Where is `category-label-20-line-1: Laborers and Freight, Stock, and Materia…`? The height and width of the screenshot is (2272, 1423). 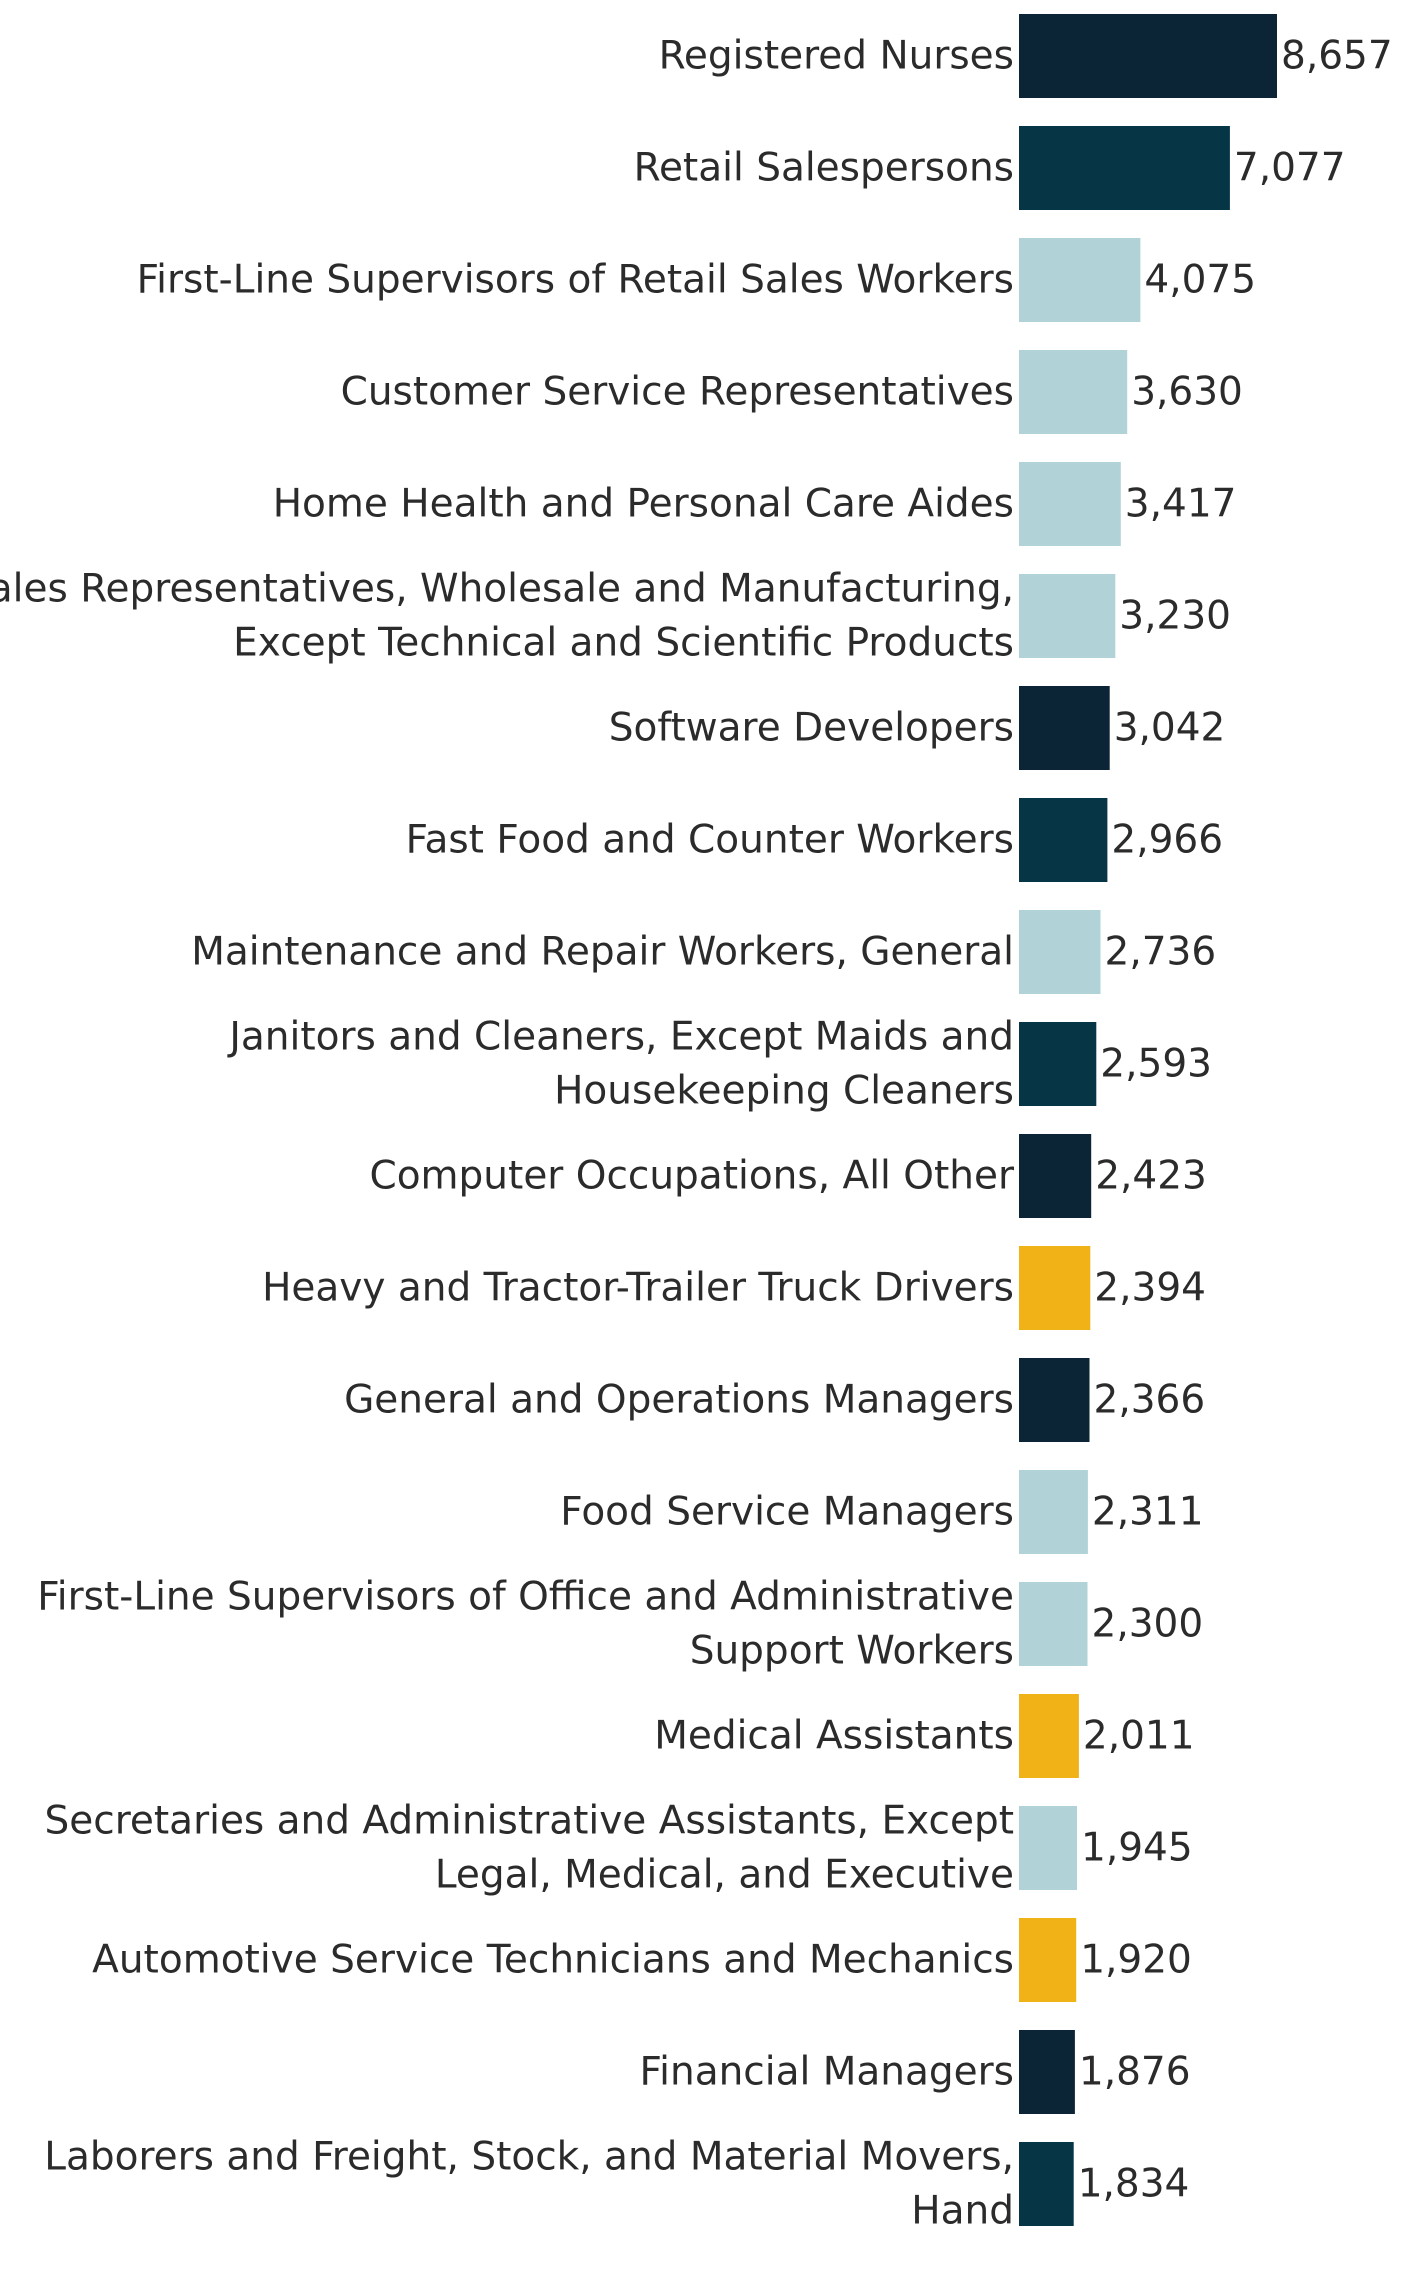 category-label-20-line-1: Laborers and Freight, Stock, and Materia… is located at coordinates (529, 2157).